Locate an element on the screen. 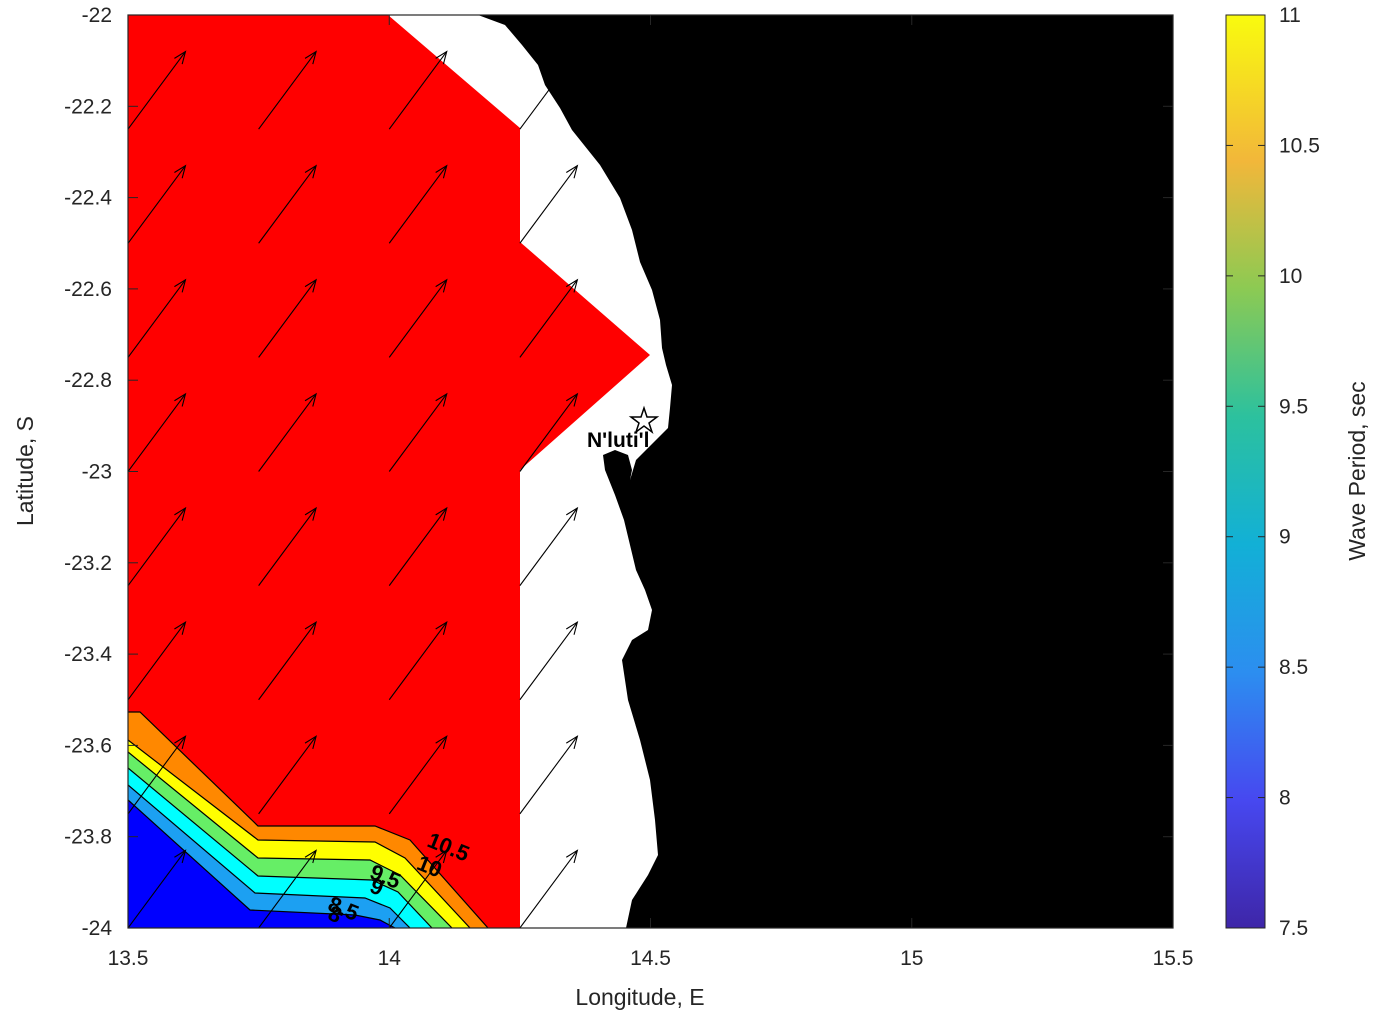 The height and width of the screenshot is (1019, 1387). colorbar-tick-label: 7.5 is located at coordinates (1293, 928).